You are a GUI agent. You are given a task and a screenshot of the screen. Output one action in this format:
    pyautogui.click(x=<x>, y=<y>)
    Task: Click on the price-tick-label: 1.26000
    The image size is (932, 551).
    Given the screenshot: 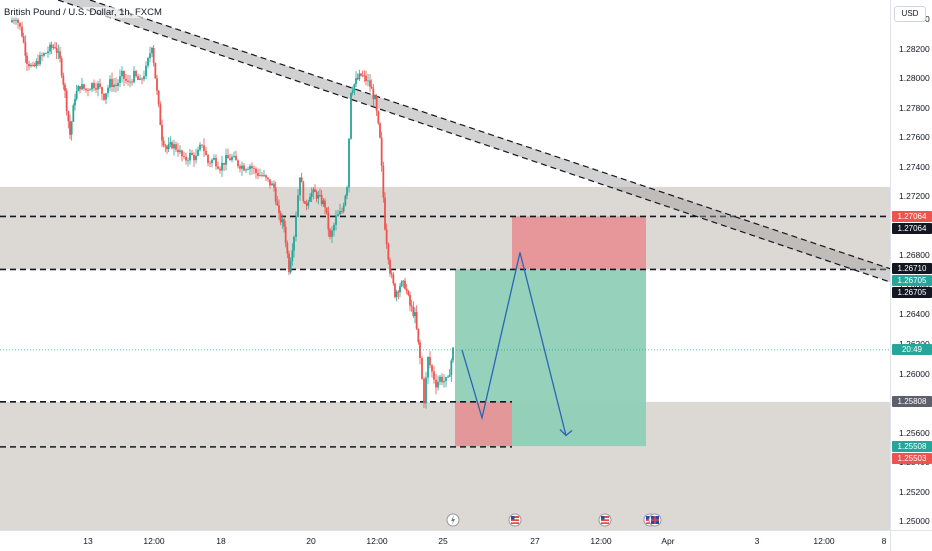 What is the action you would take?
    pyautogui.click(x=914, y=373)
    